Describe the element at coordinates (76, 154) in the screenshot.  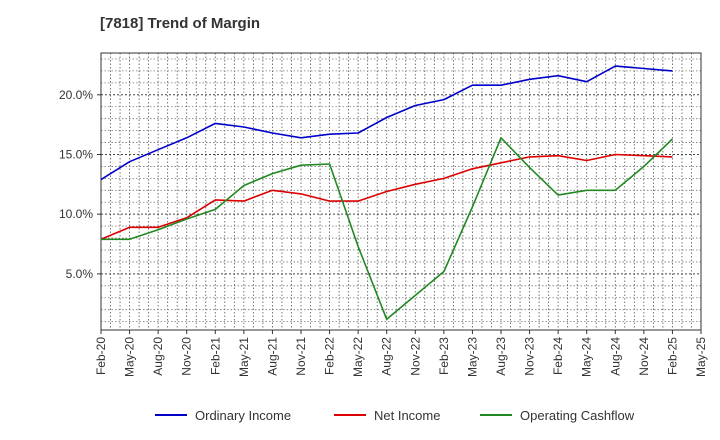
I see `y-tick-label: 15.0%` at that location.